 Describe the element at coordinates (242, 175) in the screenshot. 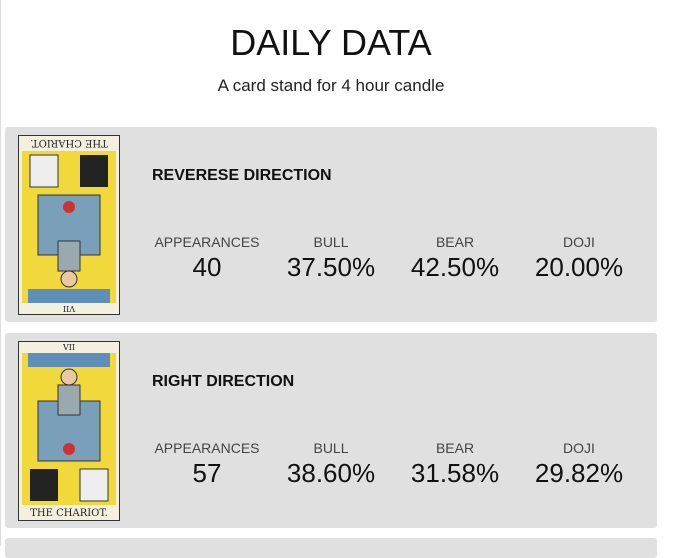

I see `card-title: REVERESE DIRECTION` at that location.